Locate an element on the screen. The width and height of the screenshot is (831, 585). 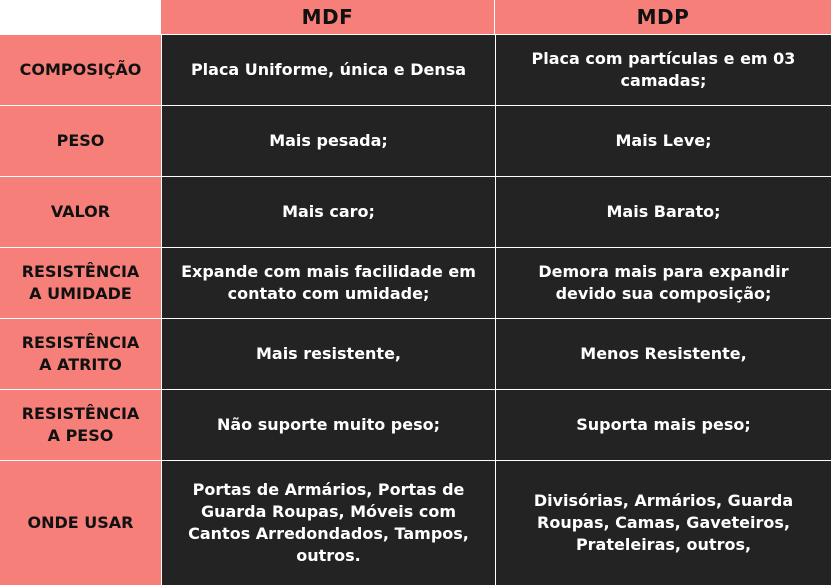
row-label-valor: VALOR is located at coordinates (80, 212).